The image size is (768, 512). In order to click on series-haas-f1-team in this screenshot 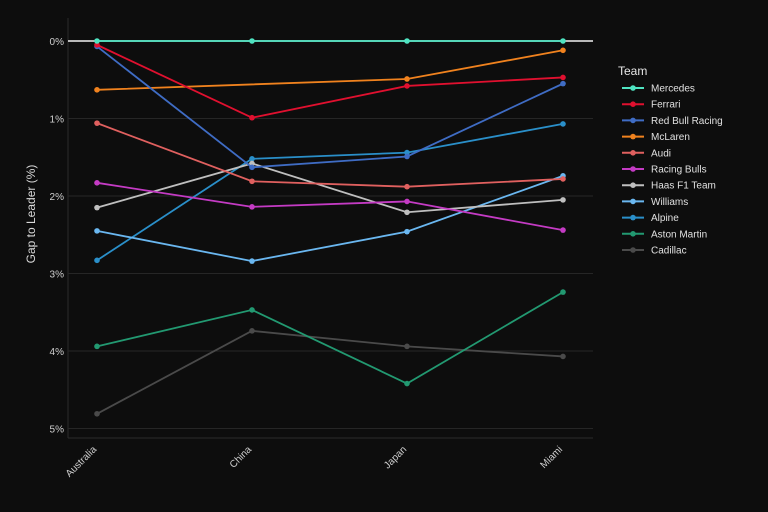, I will do `click(330, 188)`.